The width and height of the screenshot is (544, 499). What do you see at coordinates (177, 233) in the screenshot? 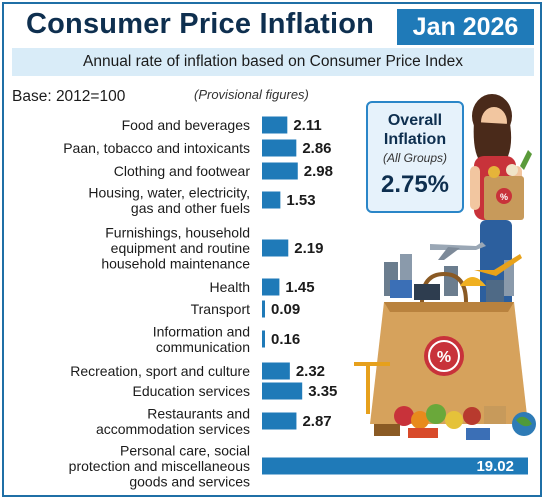
I see `category-label: Furnishings, household` at bounding box center [177, 233].